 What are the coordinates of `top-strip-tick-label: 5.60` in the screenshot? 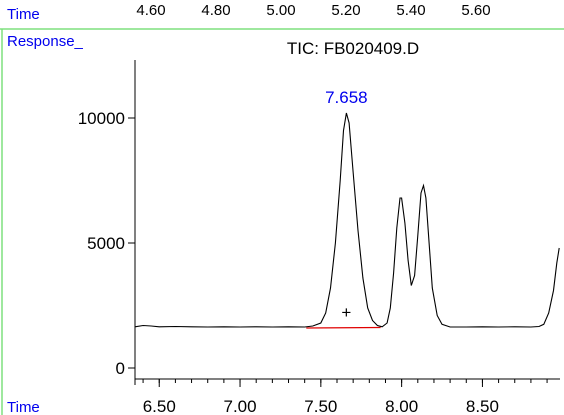 It's located at (475, 10).